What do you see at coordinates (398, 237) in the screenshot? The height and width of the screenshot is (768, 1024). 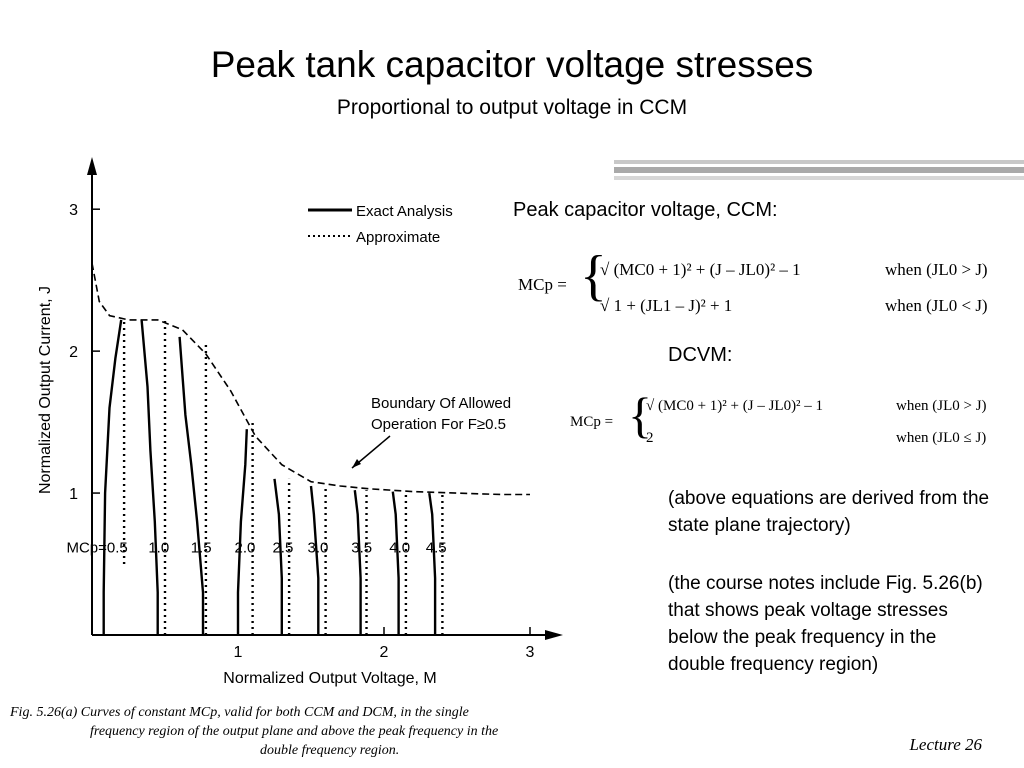 I see `legend-approx-label: Approximate` at bounding box center [398, 237].